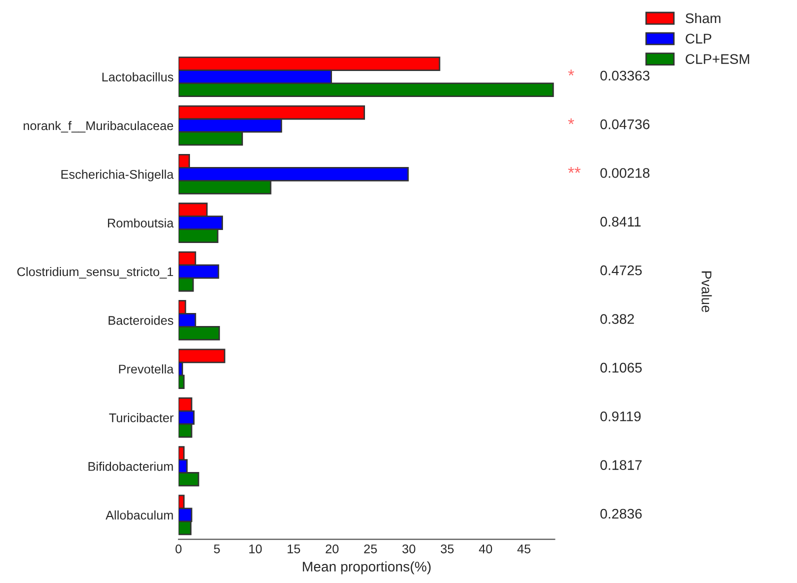  What do you see at coordinates (217, 549) in the screenshot?
I see `x-tick-label: 5` at bounding box center [217, 549].